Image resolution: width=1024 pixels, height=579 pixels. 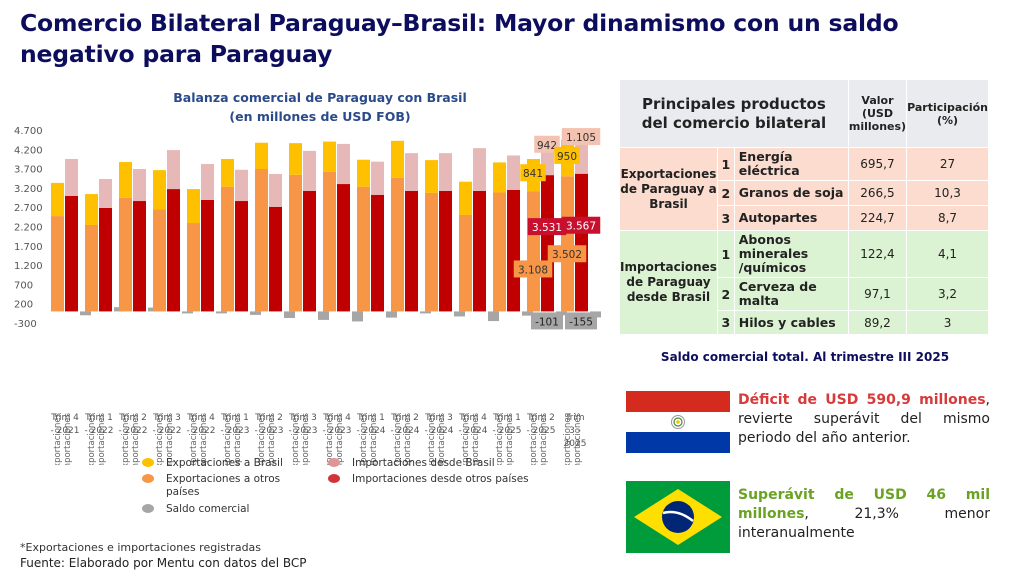 What do you see at coordinates (877, 113) in the screenshot?
I see `table-header-value: Valor (USD millones)` at bounding box center [877, 113].